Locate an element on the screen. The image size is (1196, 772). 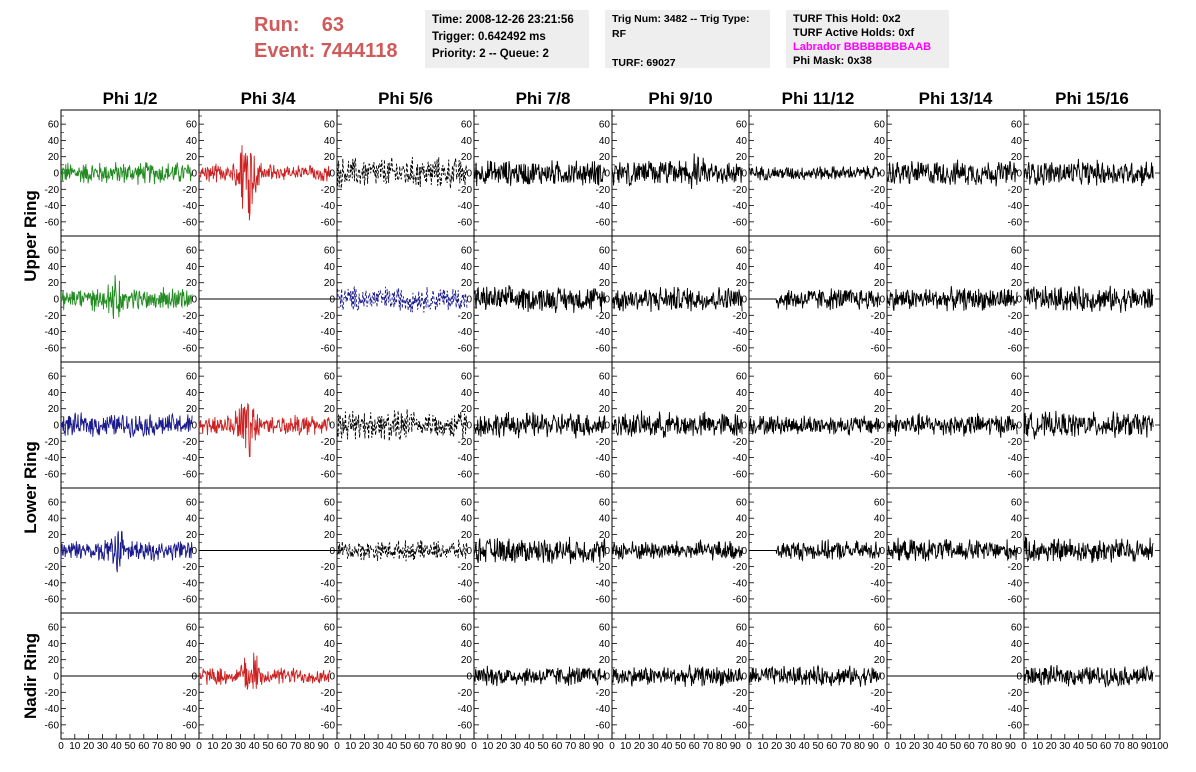
run-event-header: Run: 63 Event: 7444118 is located at coordinates (325, 38).